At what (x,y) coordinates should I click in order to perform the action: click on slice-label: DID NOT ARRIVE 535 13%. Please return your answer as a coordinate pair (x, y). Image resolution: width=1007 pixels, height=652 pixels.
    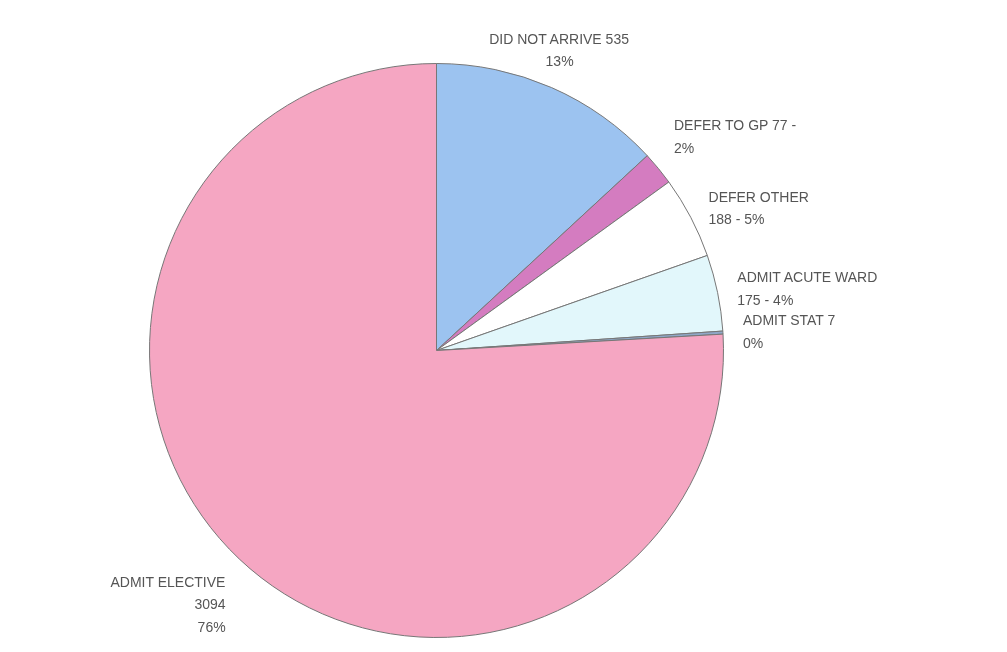
    Looking at the image, I should click on (559, 50).